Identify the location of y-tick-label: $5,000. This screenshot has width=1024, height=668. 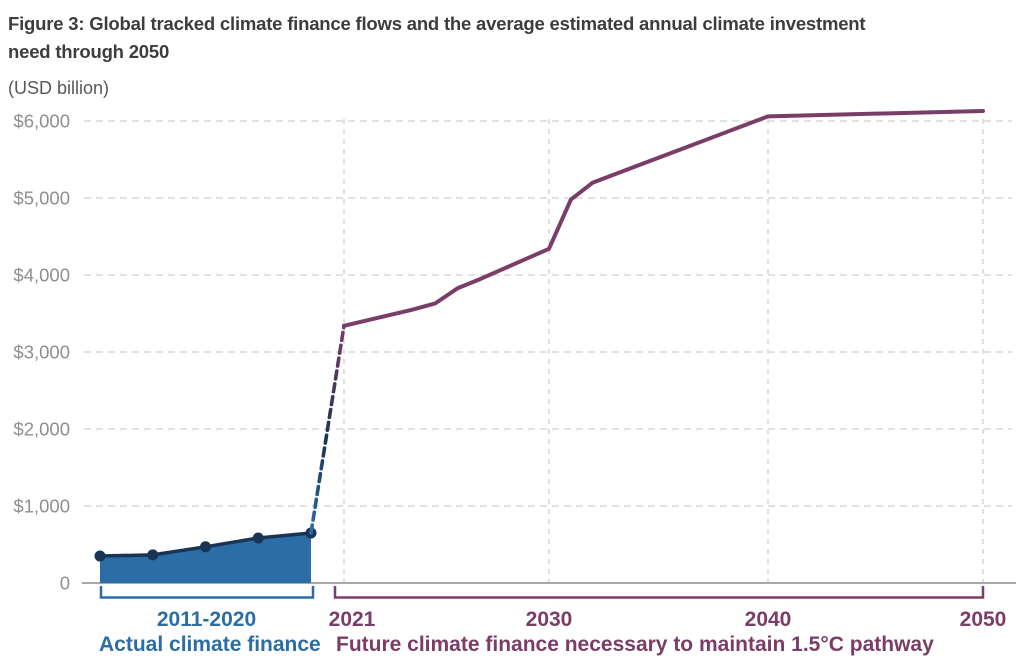
(41, 198).